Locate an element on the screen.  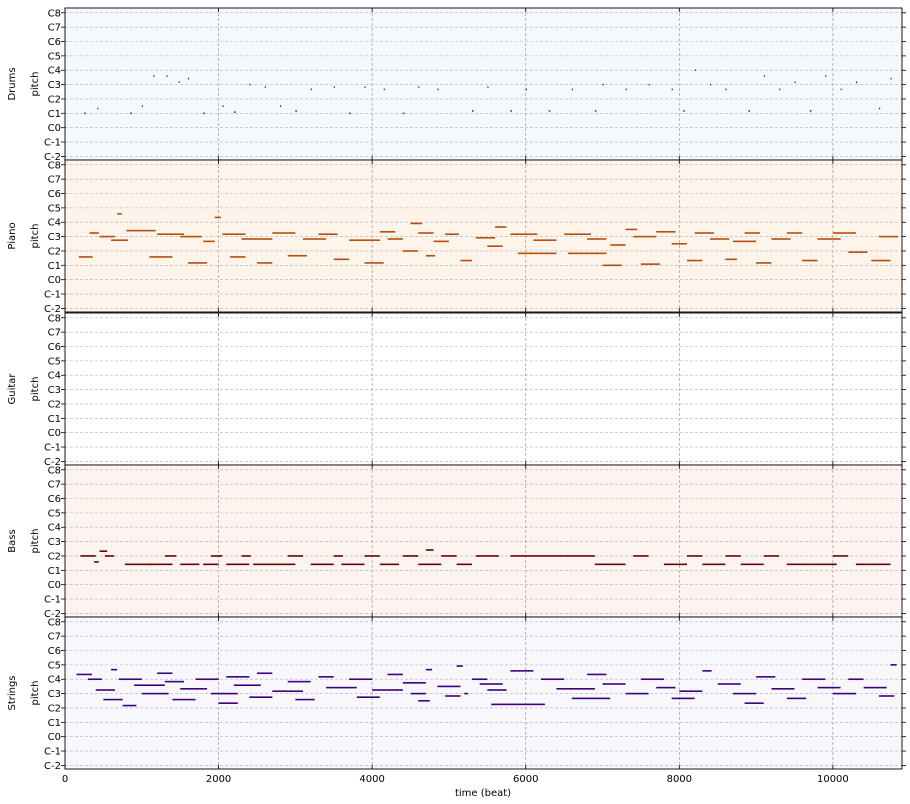
y-tick-label: C3 is located at coordinates (54, 390).